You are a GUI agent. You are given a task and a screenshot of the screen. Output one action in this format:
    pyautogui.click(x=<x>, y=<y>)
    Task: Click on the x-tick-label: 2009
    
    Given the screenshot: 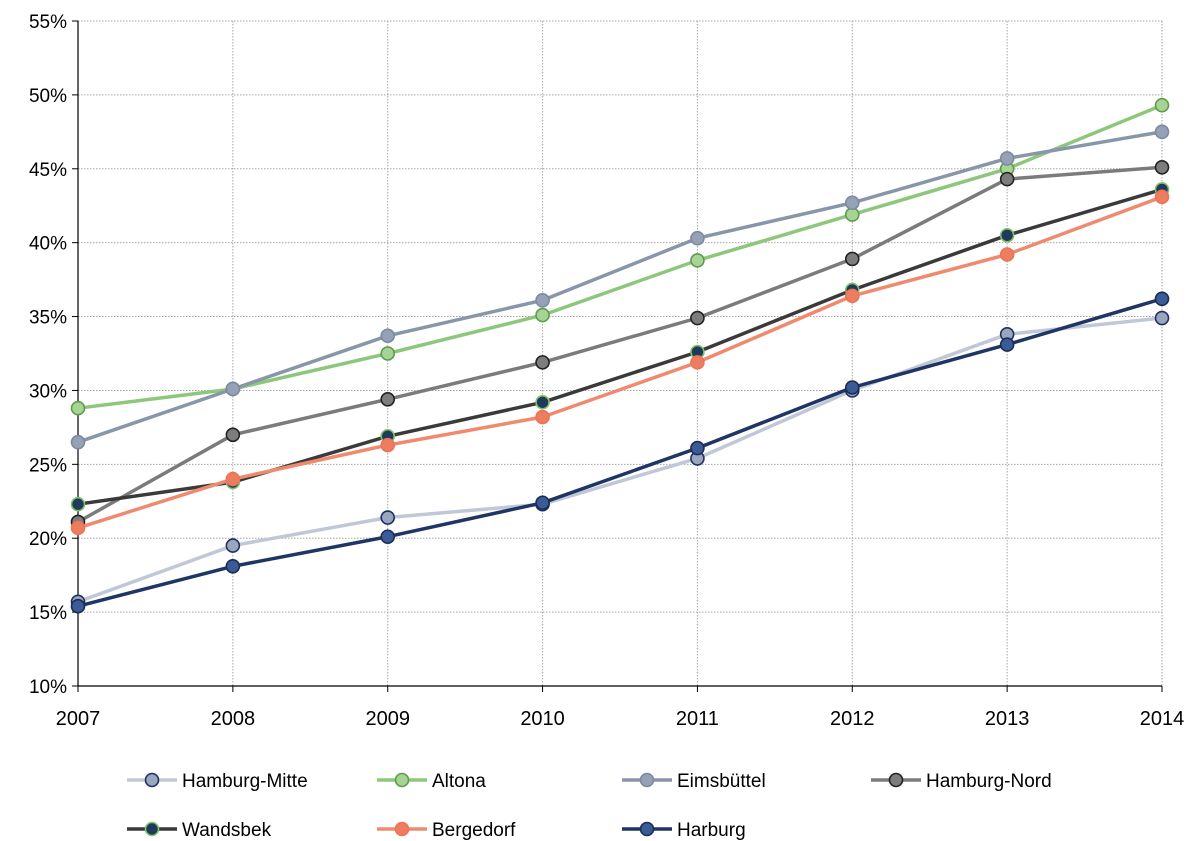 What is the action you would take?
    pyautogui.click(x=387, y=719)
    